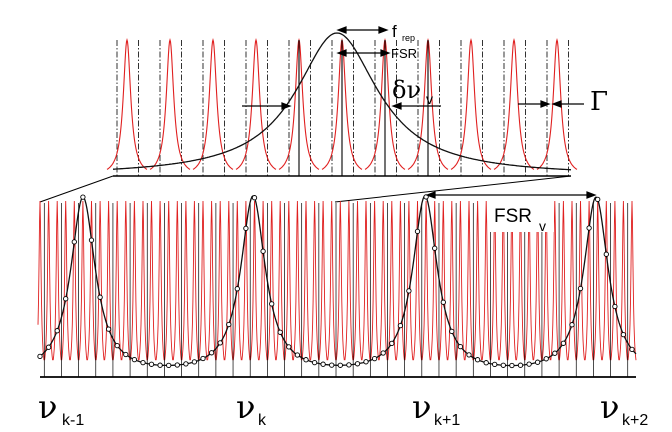  Describe the element at coordinates (61, 408) in the screenshot. I see `nu-label-k-minus-1: ν k-1` at that location.